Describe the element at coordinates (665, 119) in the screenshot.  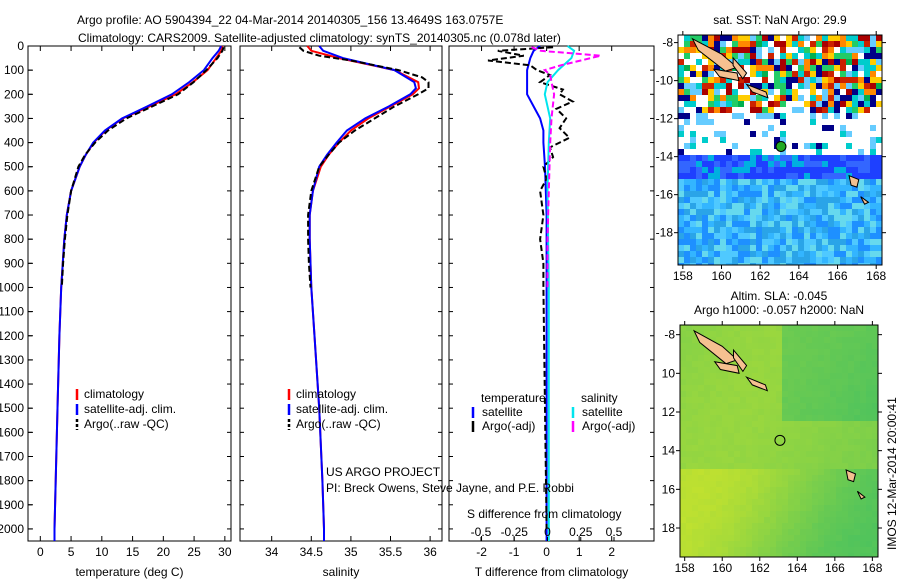
I see `map-y-tick-label: -12` at that location.